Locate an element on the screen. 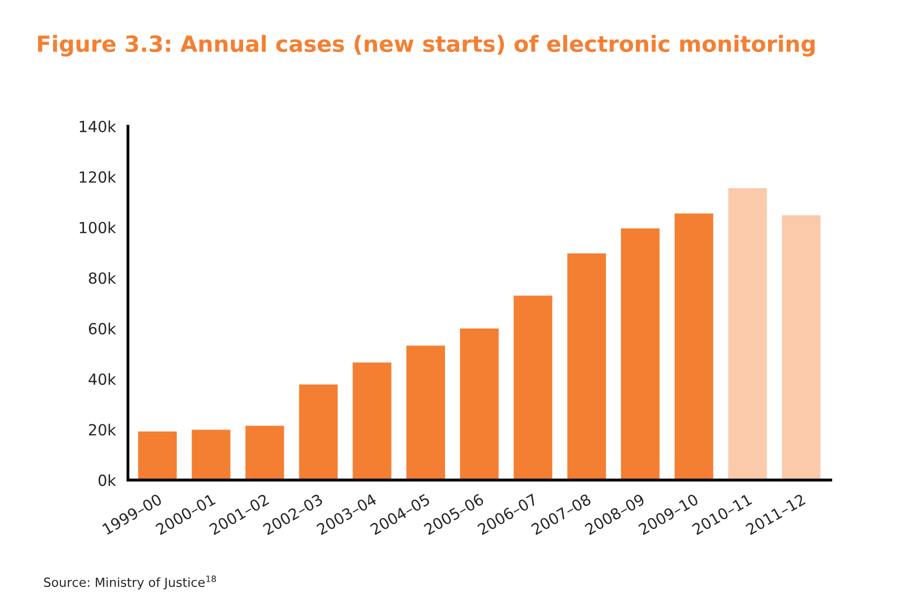 This screenshot has height=610, width=901. y-tick-label: 60k is located at coordinates (102, 328).